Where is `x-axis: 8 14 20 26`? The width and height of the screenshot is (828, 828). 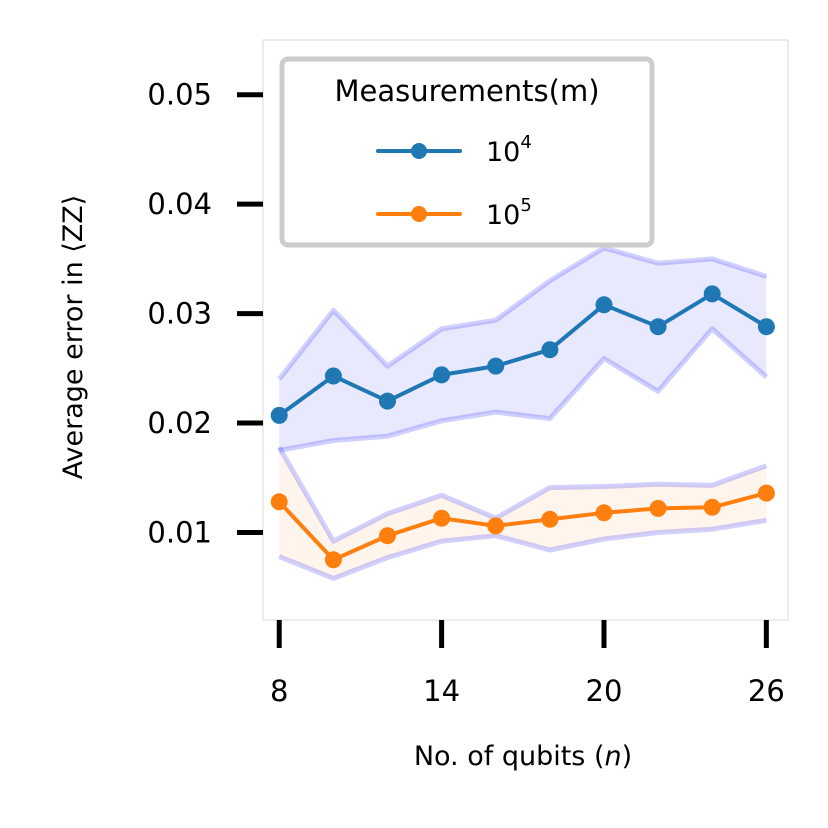
x-axis: 8 14 20 26 is located at coordinates (527, 664).